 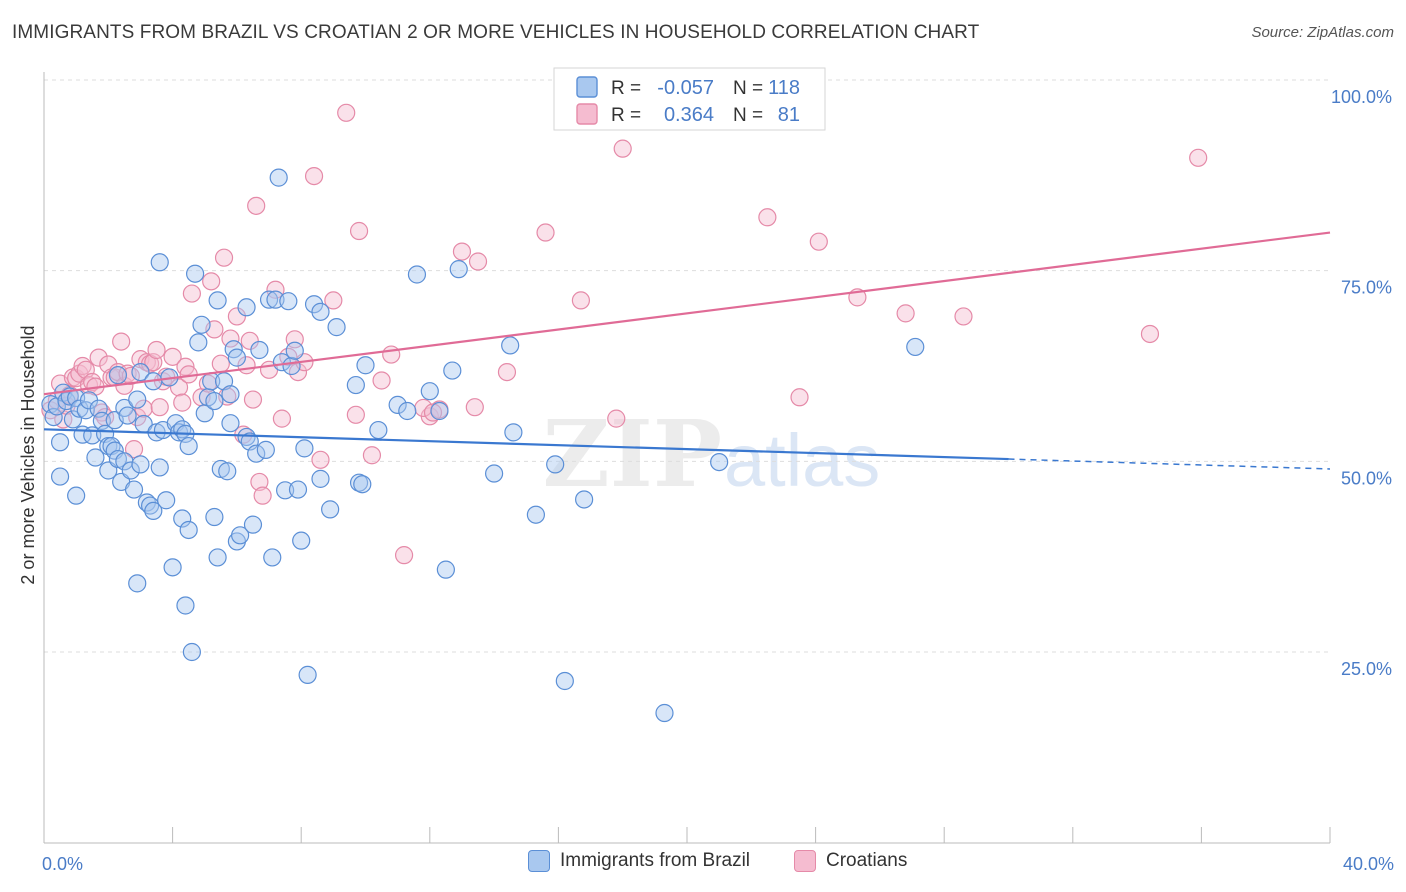 I want to click on stats-r-value: -0.057, so click(x=685, y=88).